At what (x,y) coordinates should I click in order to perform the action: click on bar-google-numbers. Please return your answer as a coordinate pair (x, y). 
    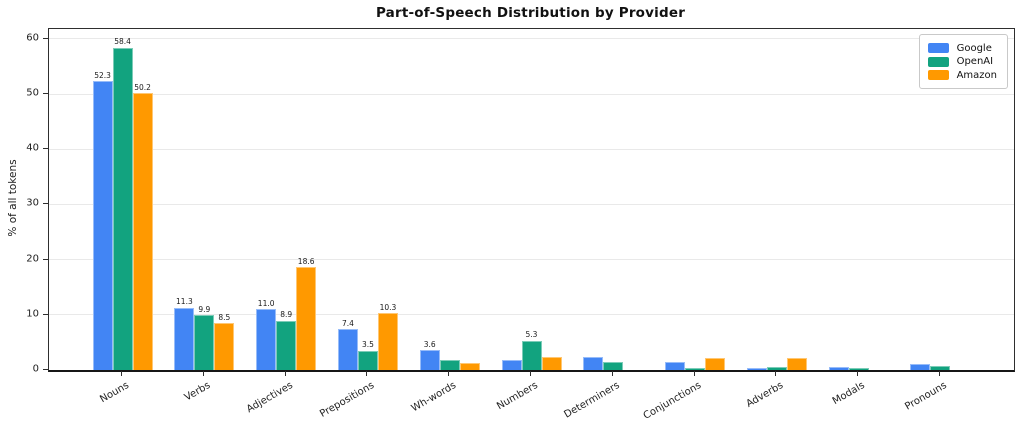
    Looking at the image, I should click on (511, 364).